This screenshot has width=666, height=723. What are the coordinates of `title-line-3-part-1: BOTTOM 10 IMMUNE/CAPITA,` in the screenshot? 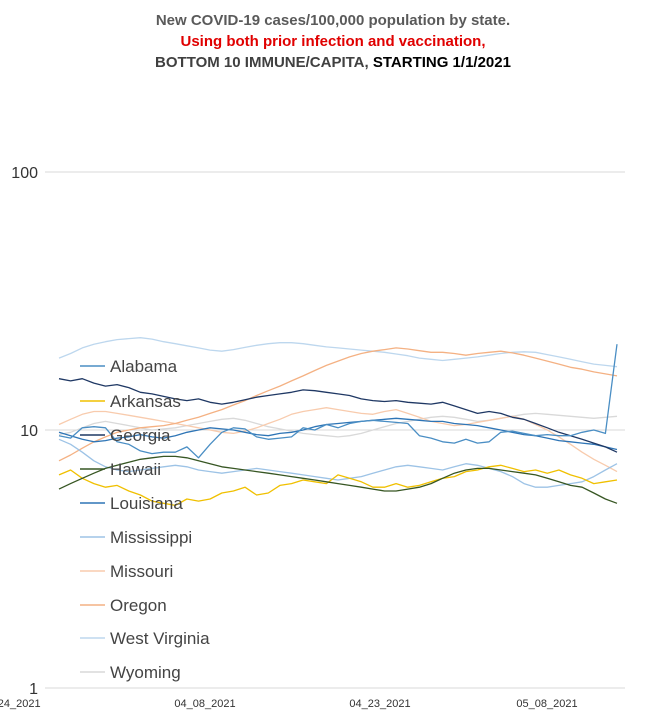 It's located at (264, 62).